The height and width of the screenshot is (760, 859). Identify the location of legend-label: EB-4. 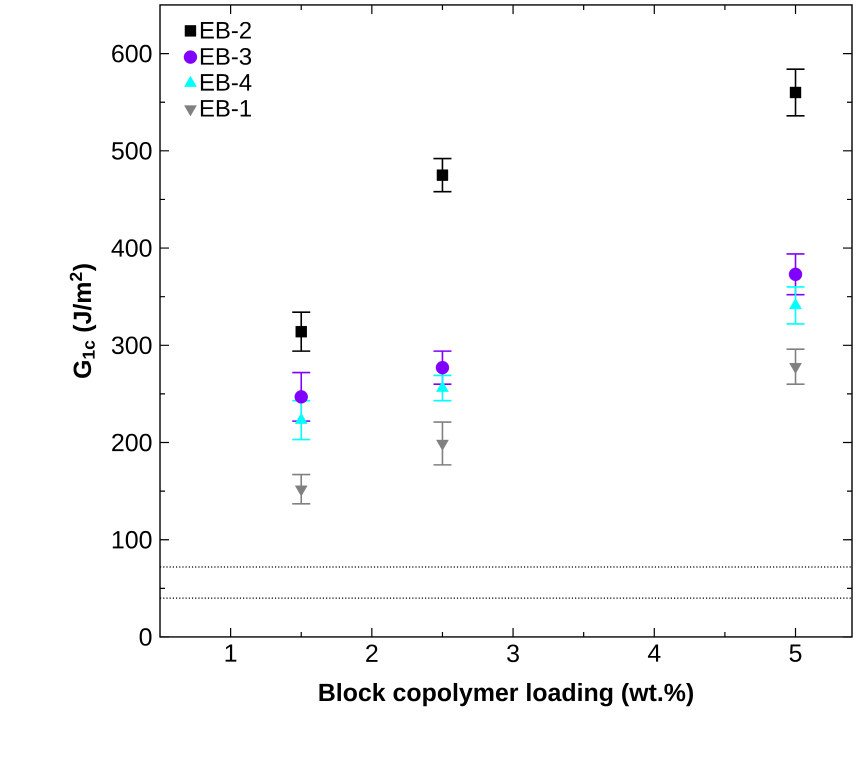
(226, 82).